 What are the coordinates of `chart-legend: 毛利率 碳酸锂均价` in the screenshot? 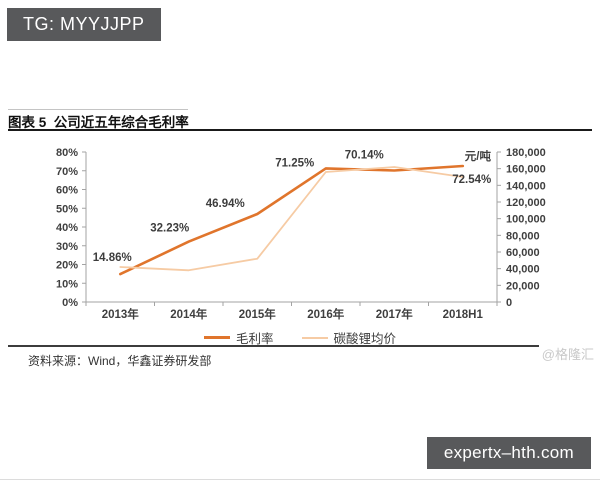 It's located at (300, 337).